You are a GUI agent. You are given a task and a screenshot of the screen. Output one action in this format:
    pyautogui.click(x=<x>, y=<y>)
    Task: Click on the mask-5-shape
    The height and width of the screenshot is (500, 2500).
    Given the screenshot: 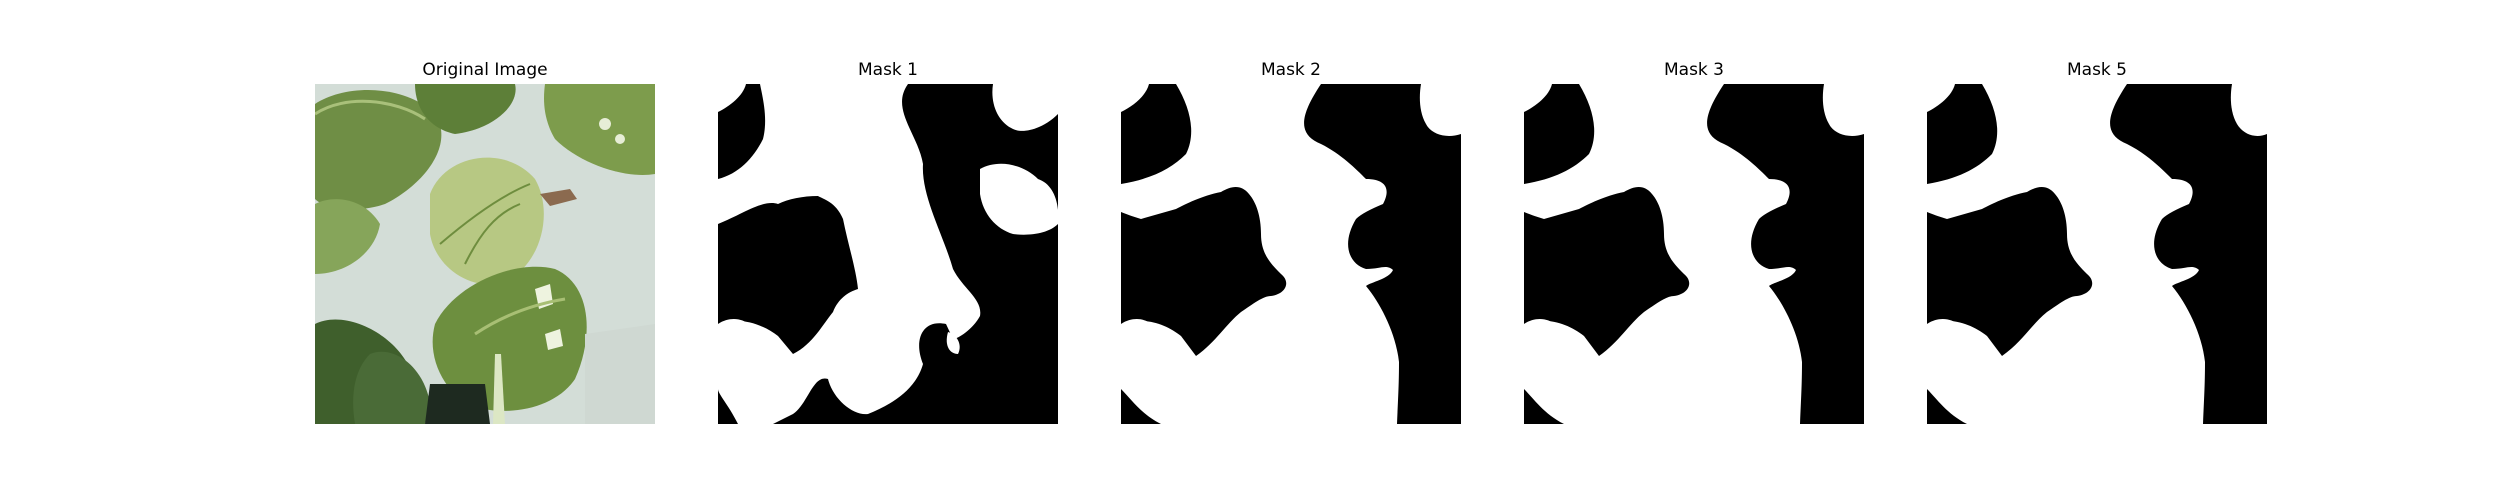 What is the action you would take?
    pyautogui.click(x=2097, y=254)
    